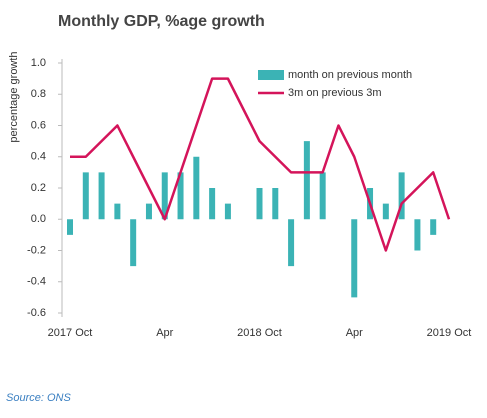  Describe the element at coordinates (14, 96) in the screenshot. I see `y-axis-label: percentage growth` at that location.